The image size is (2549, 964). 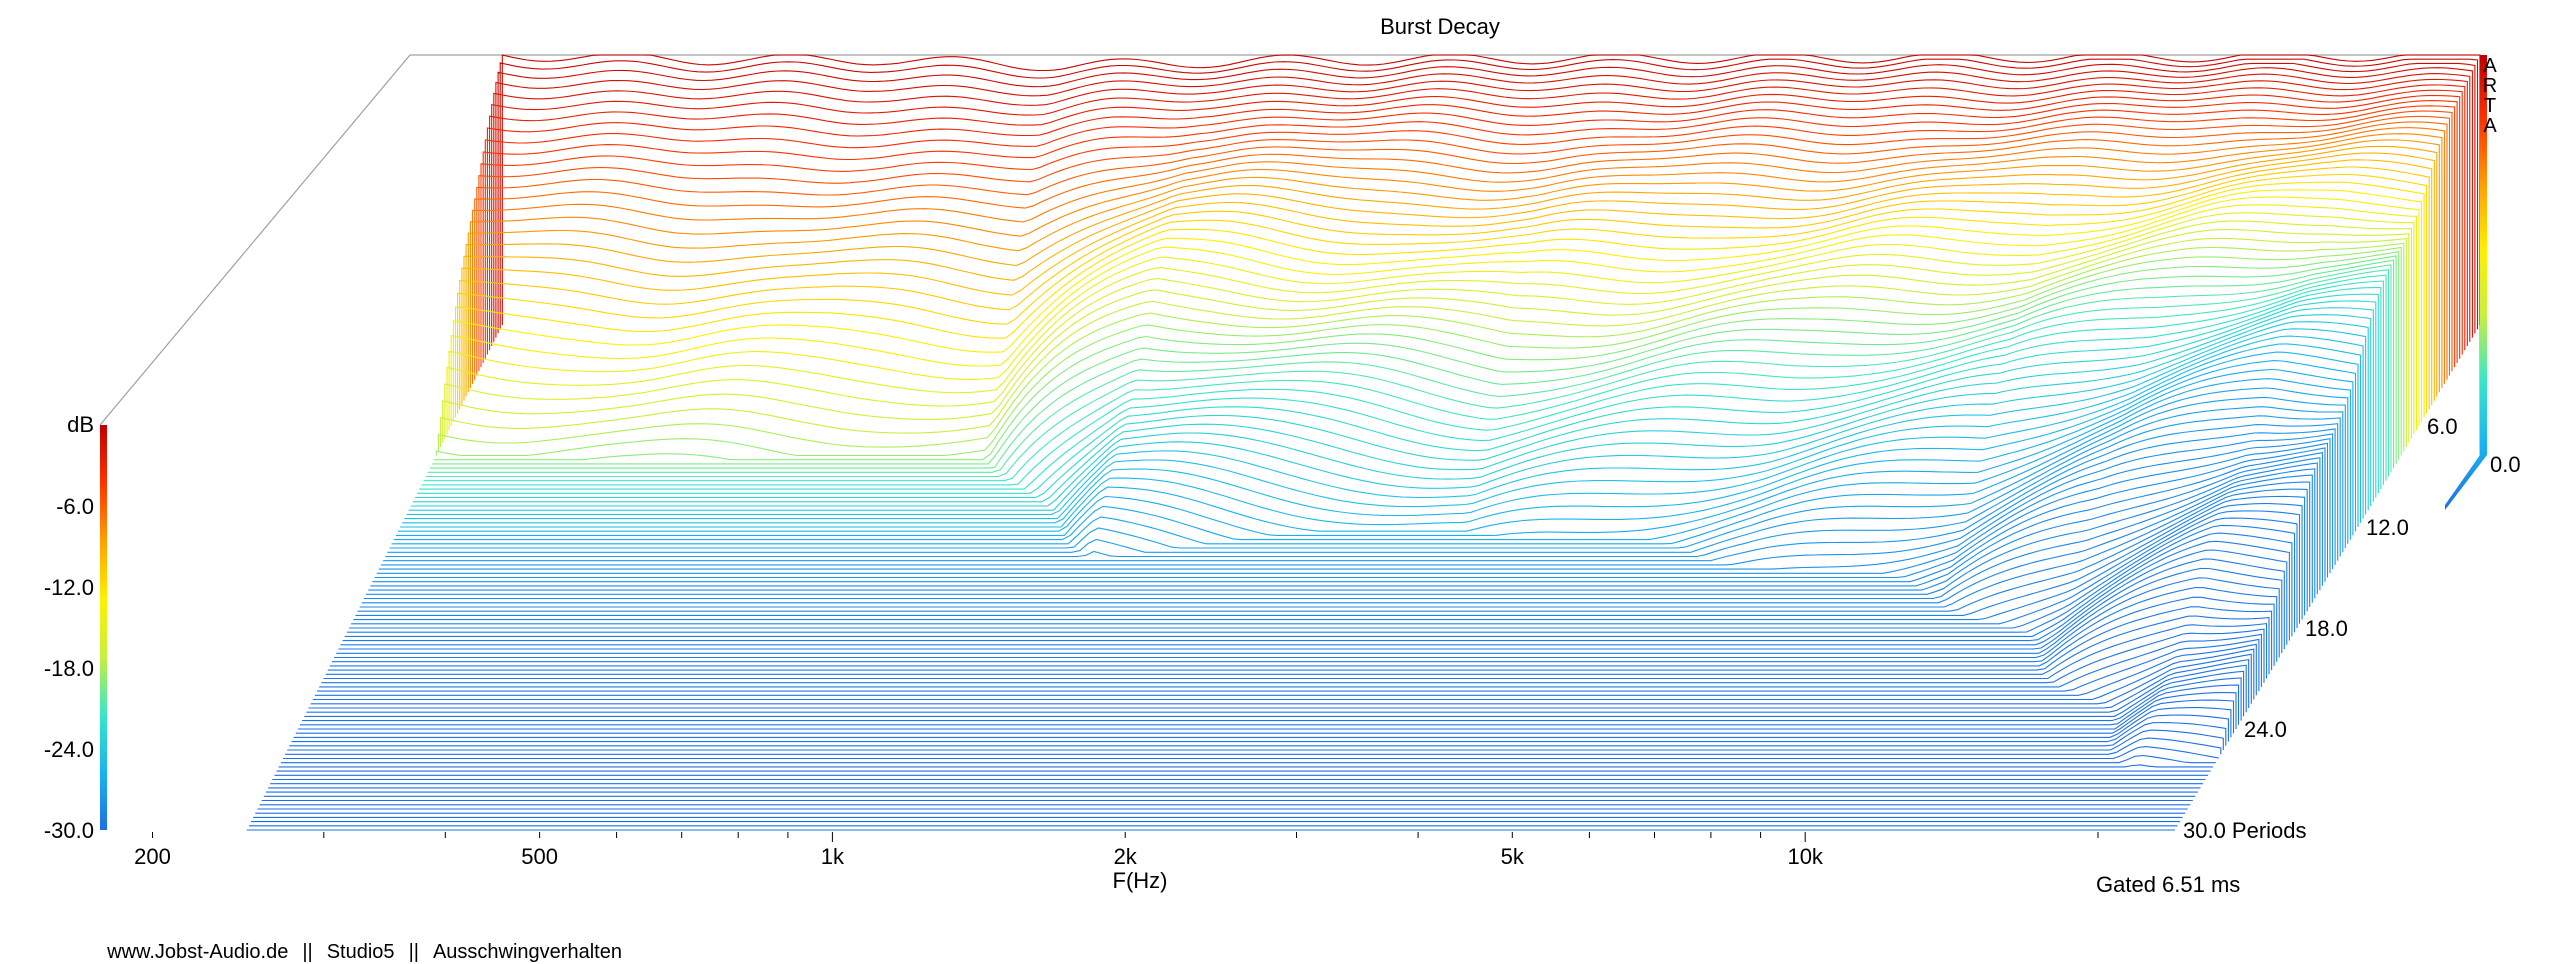 What do you see at coordinates (833, 856) in the screenshot?
I see `x-tick-label: 1k` at bounding box center [833, 856].